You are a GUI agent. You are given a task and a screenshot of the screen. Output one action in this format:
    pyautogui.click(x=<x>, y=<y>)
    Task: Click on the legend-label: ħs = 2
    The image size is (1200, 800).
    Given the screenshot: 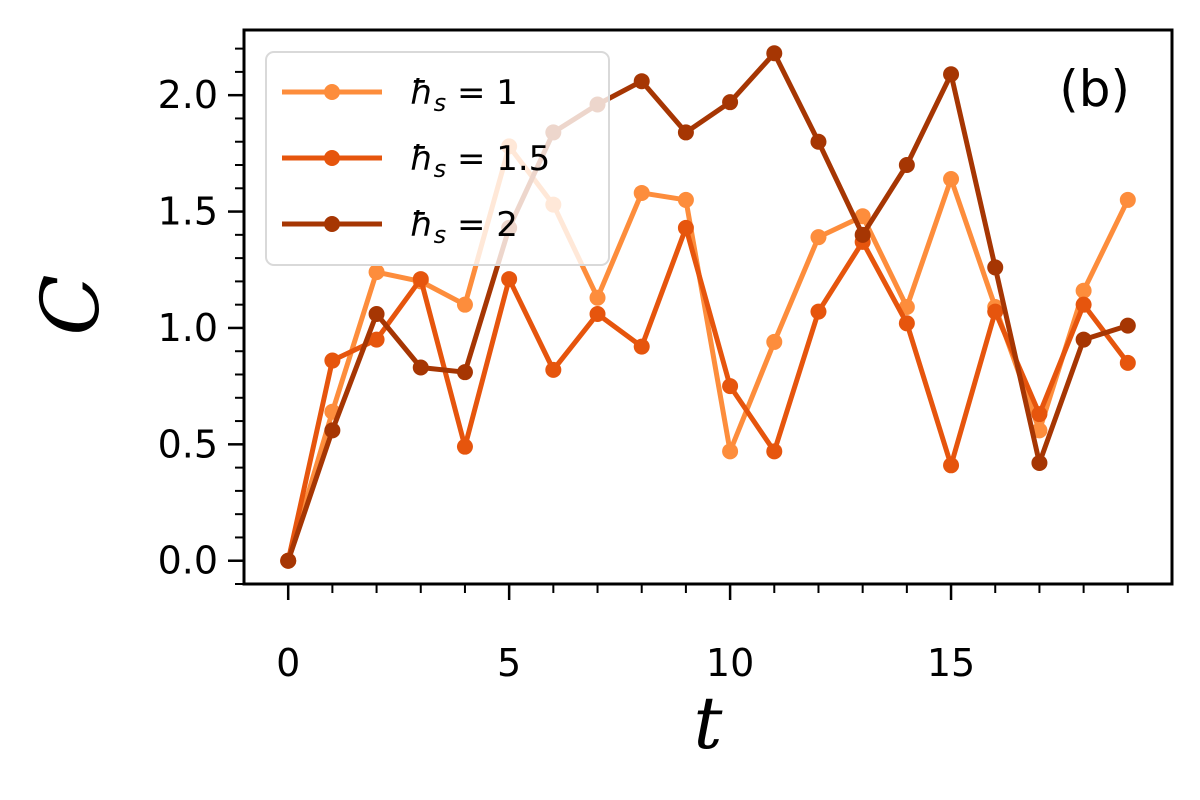 What is the action you would take?
    pyautogui.click(x=464, y=227)
    